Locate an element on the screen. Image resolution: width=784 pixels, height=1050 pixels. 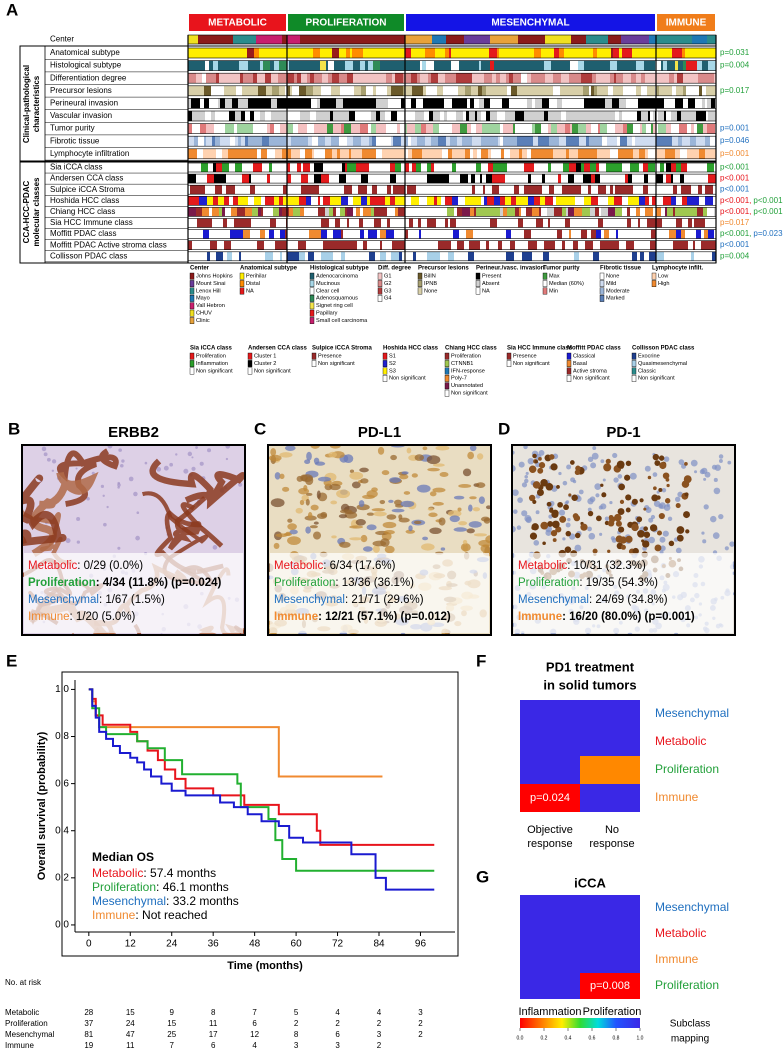
text-span: : 13/36 (36.1%) is located at coordinates (374, 583).